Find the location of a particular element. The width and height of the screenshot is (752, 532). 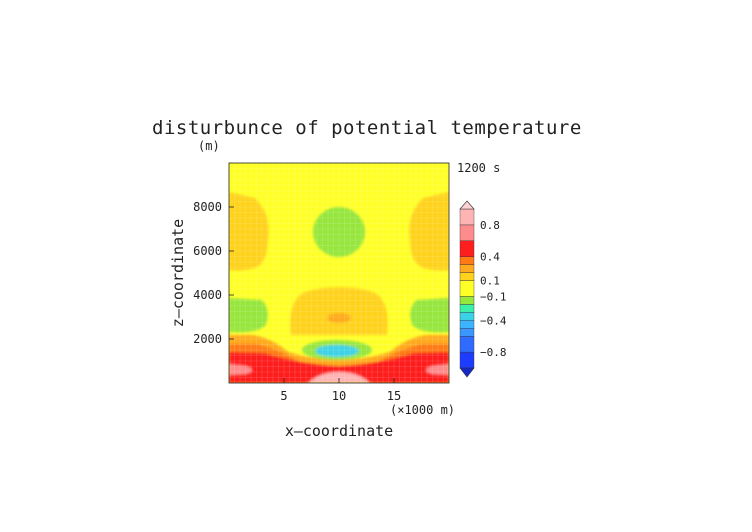

y-axis-label: z—coordinate is located at coordinates (178, 273).